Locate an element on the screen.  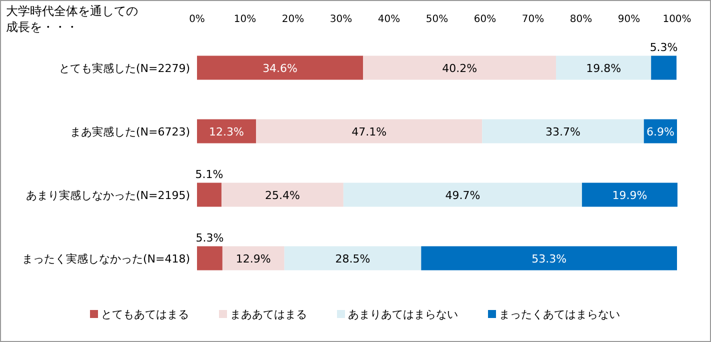
data-label: 40.2% is located at coordinates (460, 68).